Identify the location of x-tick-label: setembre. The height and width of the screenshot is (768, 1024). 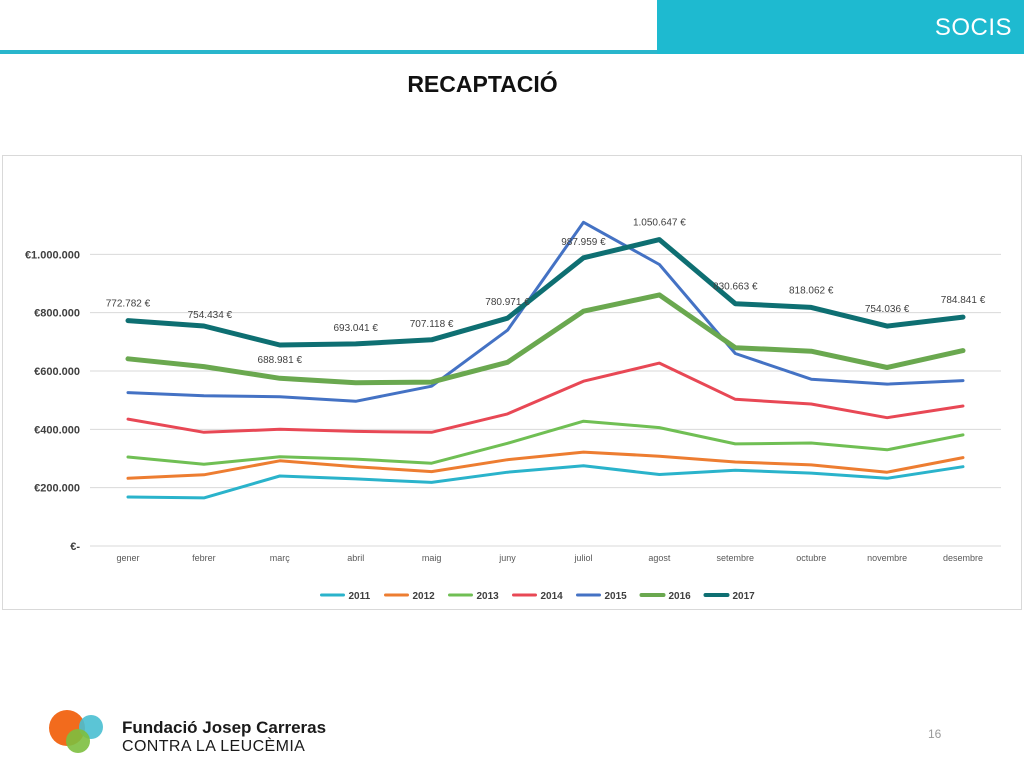
(736, 558).